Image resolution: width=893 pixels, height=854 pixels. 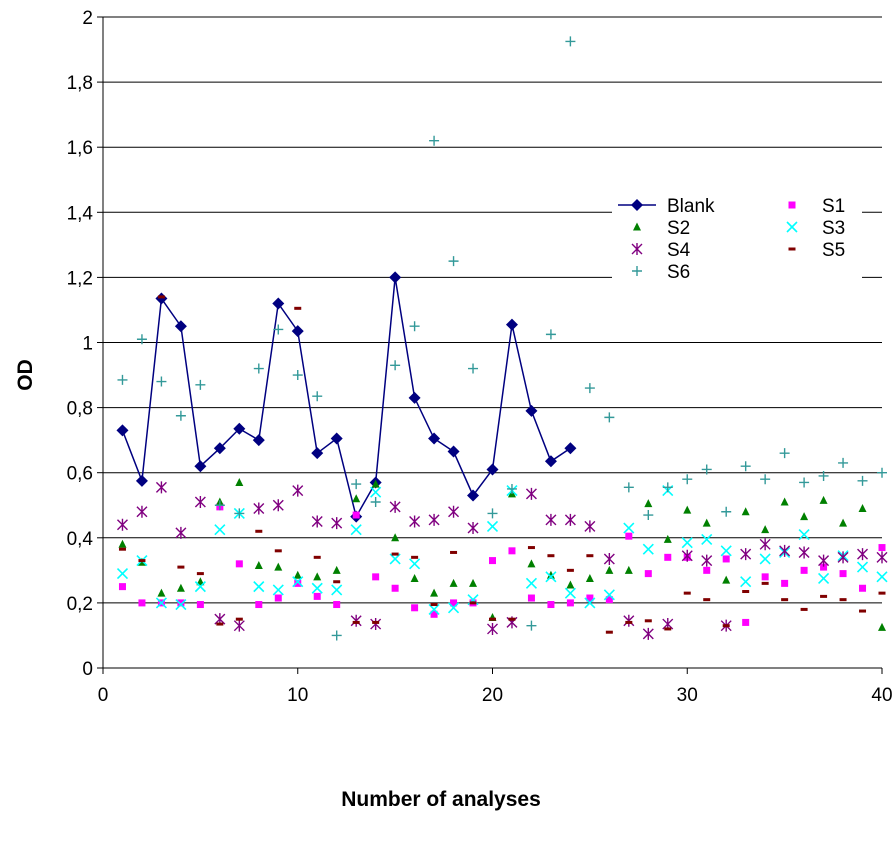 What do you see at coordinates (815, 228) in the screenshot?
I see `legend-item-s3: S3` at bounding box center [815, 228].